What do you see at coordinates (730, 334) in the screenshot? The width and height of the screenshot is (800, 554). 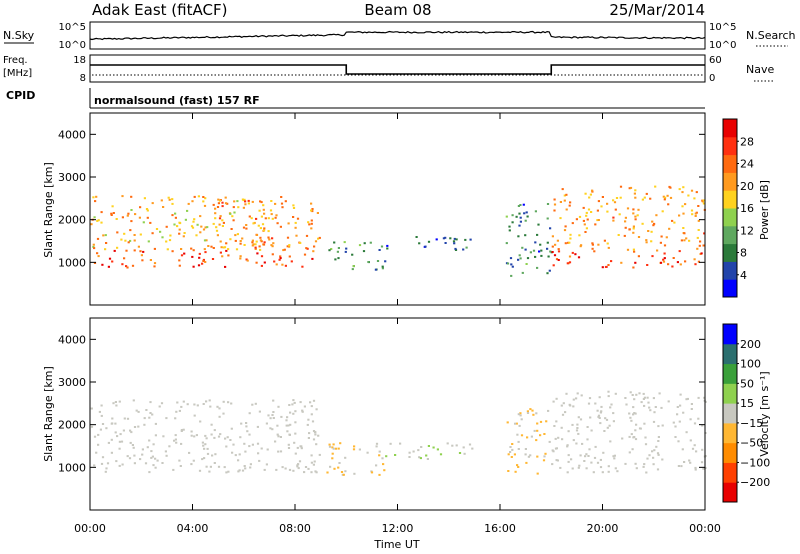 I see `colorbar-segment` at bounding box center [730, 334].